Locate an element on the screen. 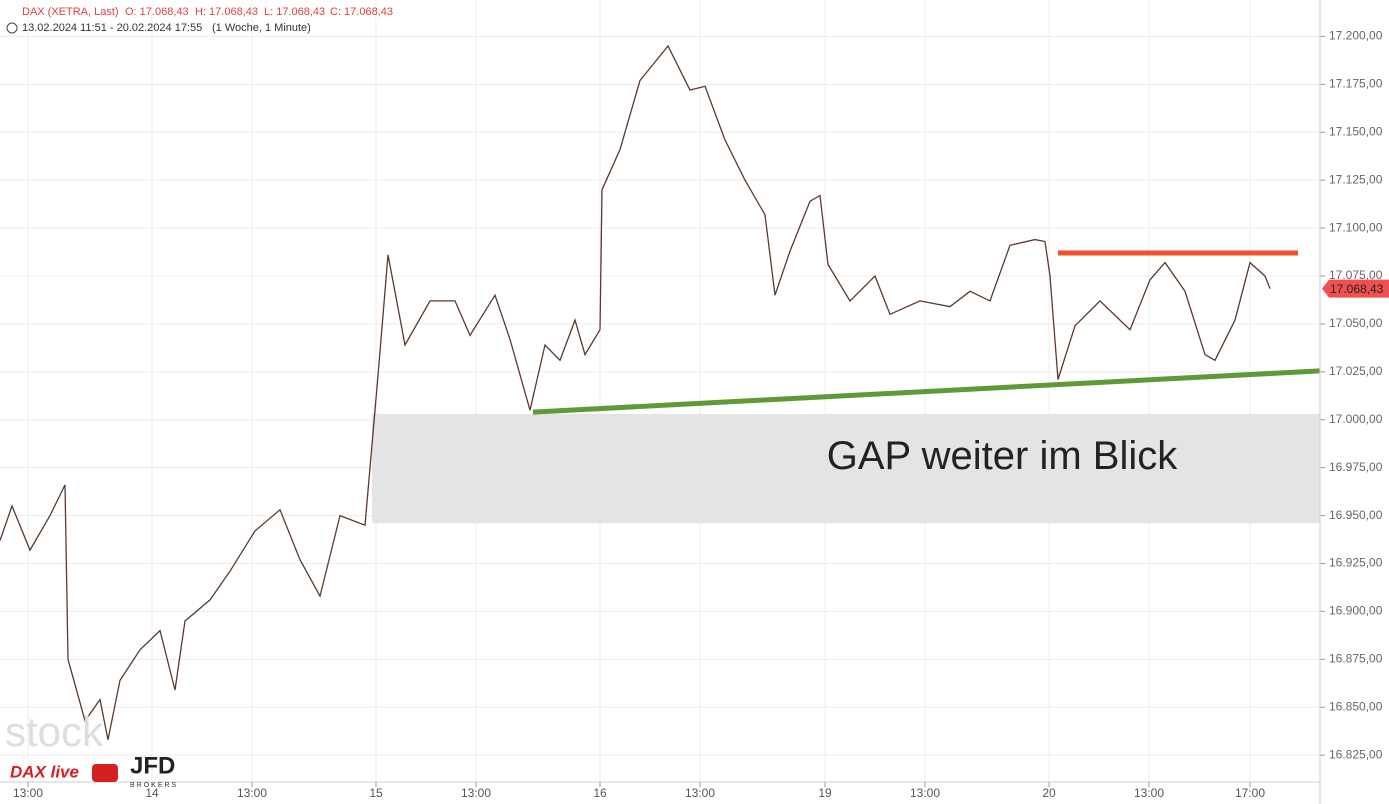 Image resolution: width=1389 pixels, height=804 pixels. x-tick-label: 14 is located at coordinates (152, 793).